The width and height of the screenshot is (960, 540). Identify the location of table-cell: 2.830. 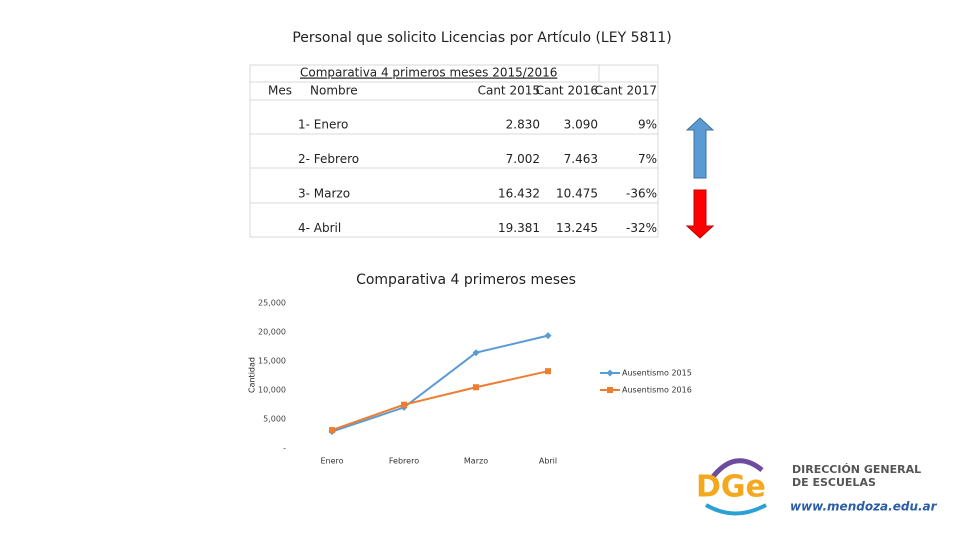
(523, 125).